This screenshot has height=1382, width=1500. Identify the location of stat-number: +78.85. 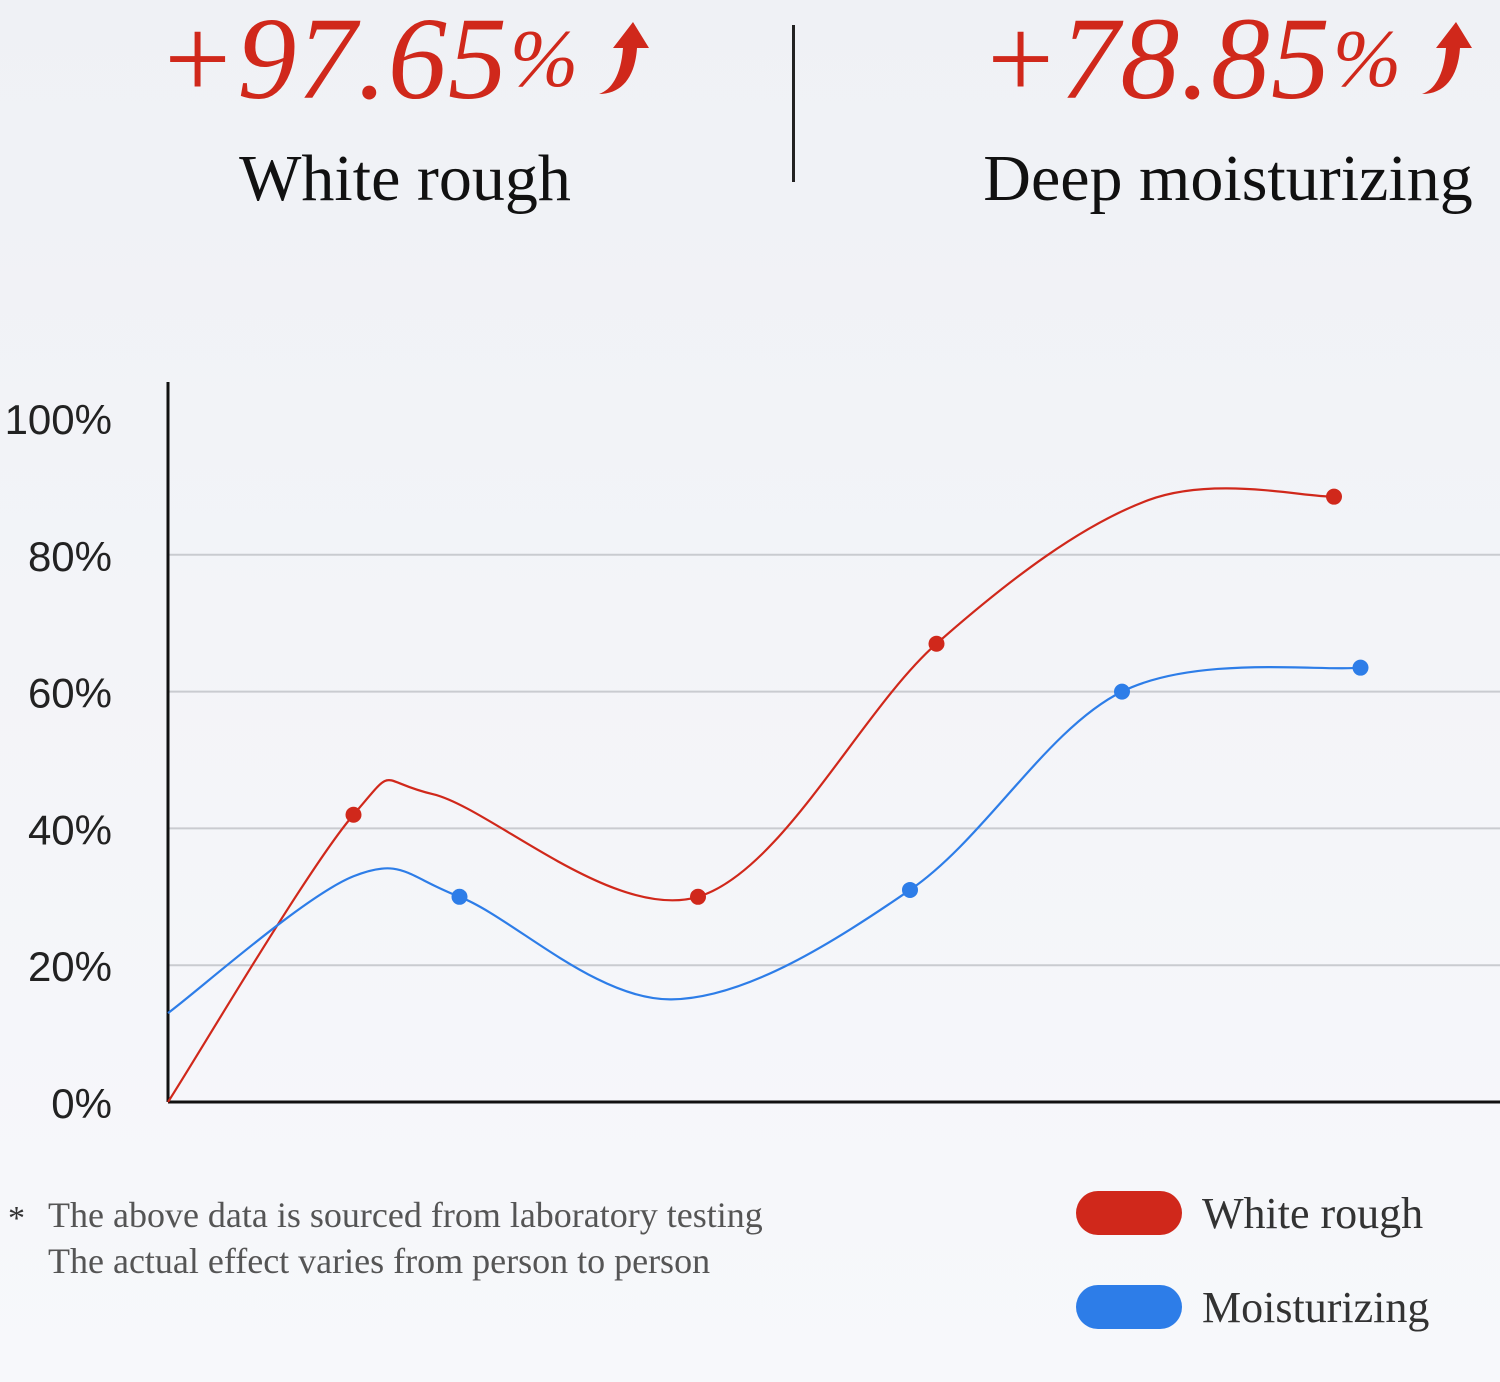
(1155, 62).